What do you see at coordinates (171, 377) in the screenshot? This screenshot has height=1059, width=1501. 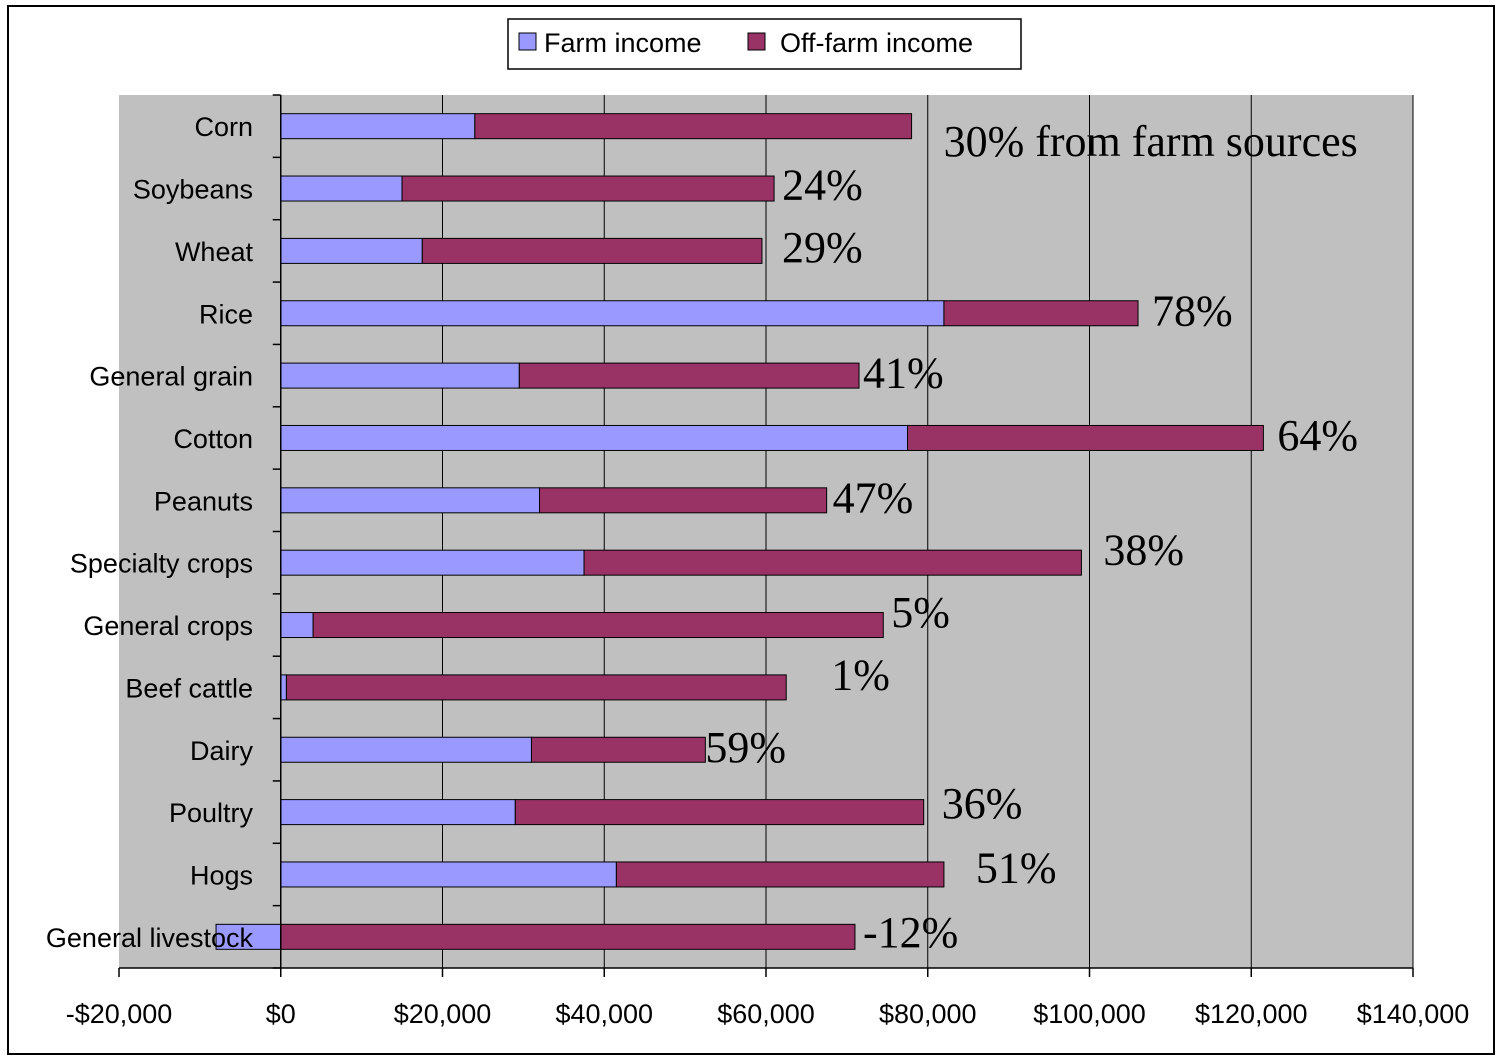 I see `category-label: General grain` at bounding box center [171, 377].